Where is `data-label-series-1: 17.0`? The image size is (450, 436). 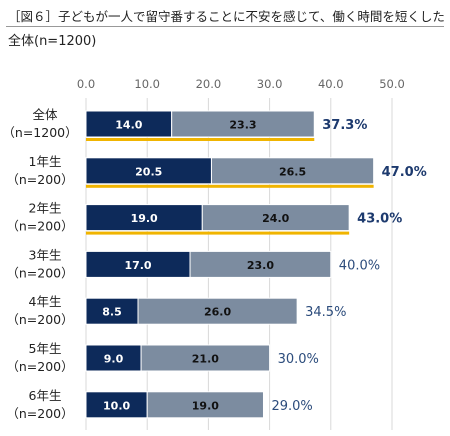
data-label-series-1: 17.0 is located at coordinates (137, 265).